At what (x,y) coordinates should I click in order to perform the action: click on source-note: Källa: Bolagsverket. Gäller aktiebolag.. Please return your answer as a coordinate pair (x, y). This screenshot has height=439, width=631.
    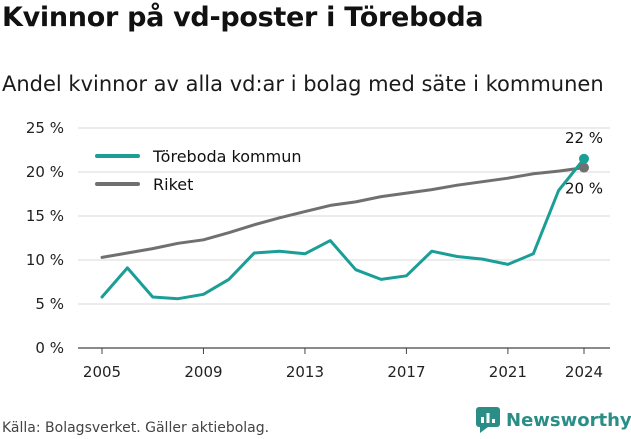
    Looking at the image, I should click on (136, 428).